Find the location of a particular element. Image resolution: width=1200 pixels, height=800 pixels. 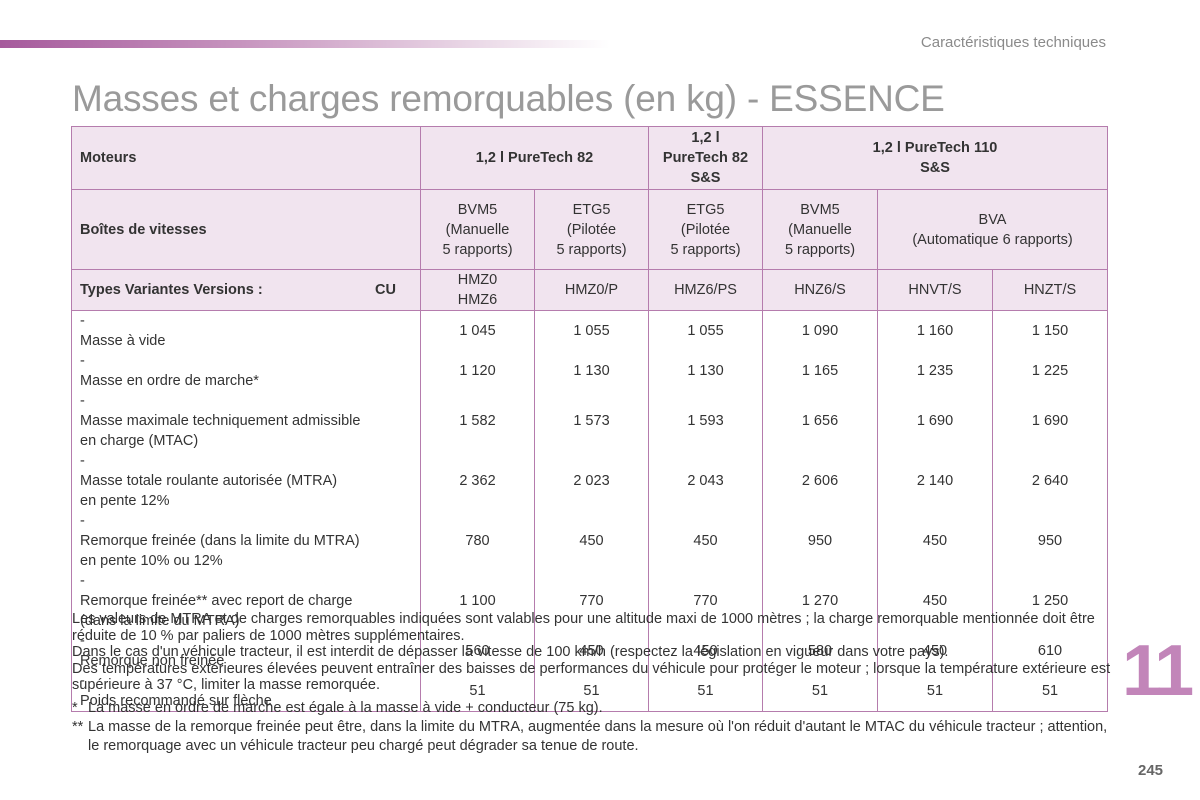

value-cell: 560 is located at coordinates (477, 651).